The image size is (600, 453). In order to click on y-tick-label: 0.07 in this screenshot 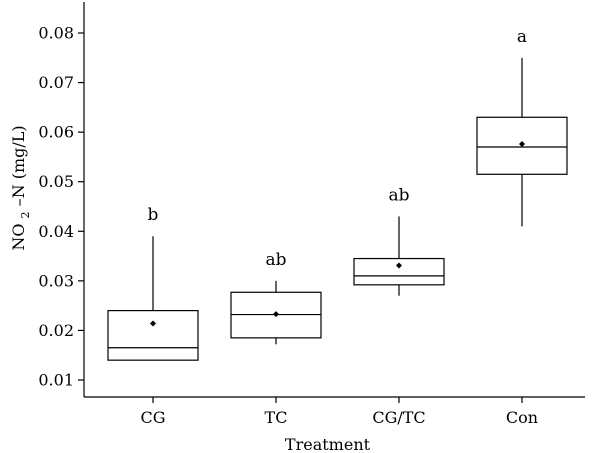, I will do `click(56, 82)`.